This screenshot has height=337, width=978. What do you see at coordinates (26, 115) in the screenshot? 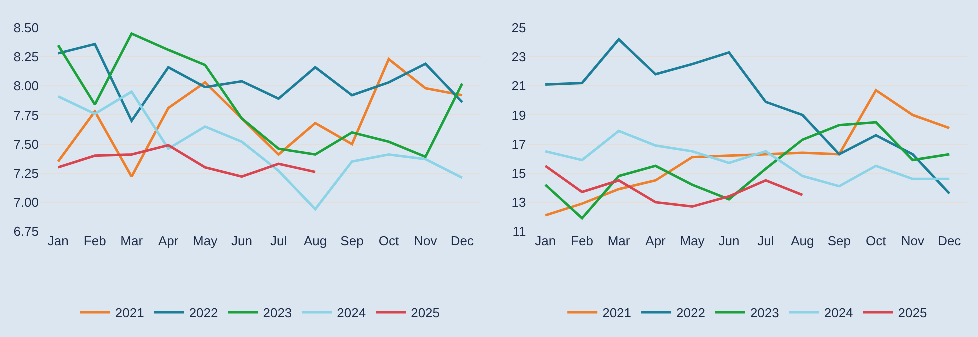
I see `y-tick-label: 7.75` at bounding box center [26, 115].